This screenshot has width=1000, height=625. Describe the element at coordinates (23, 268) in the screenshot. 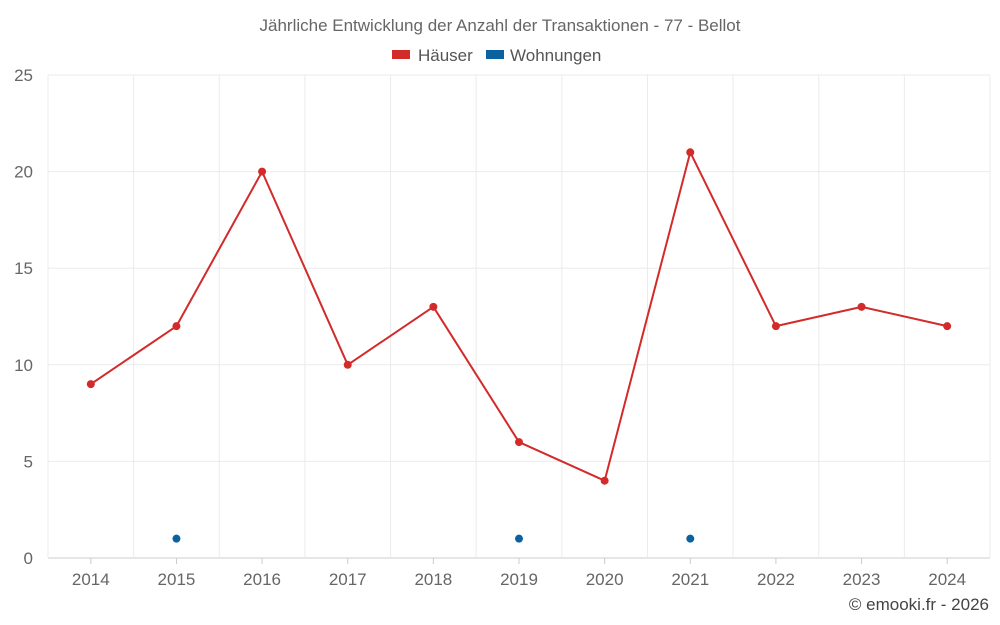

I see `y-tick-label: 15` at that location.